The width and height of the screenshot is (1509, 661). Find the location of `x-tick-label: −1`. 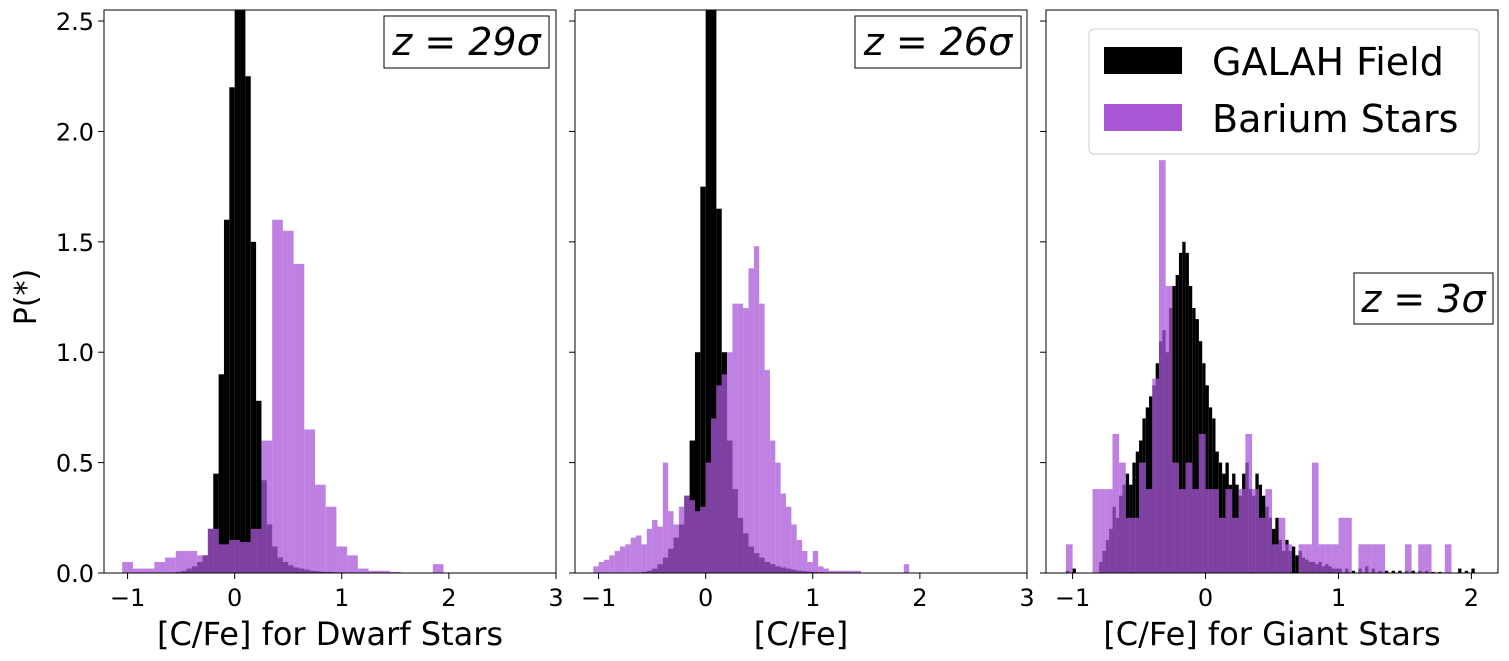

x-tick-label: −1 is located at coordinates (127, 598).